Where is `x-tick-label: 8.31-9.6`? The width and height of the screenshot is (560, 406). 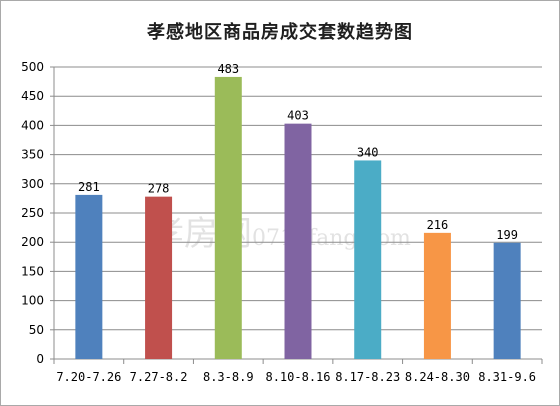 x-tick-label: 8.31-9.6 is located at coordinates (507, 377).